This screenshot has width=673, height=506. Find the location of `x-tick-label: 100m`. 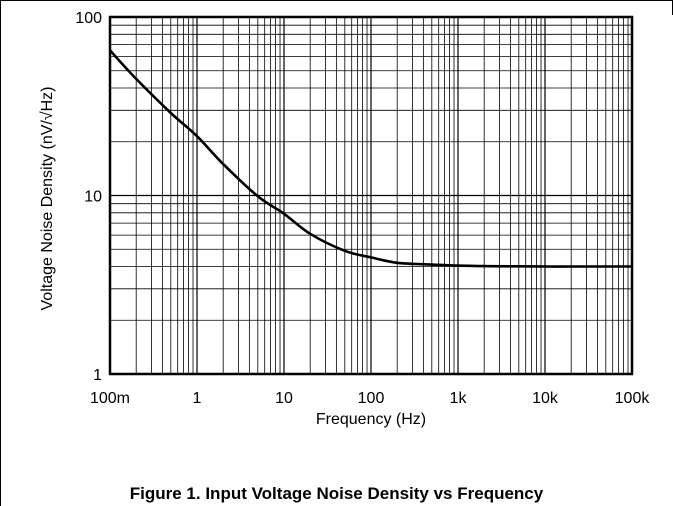

x-tick-label: 100m is located at coordinates (110, 398).